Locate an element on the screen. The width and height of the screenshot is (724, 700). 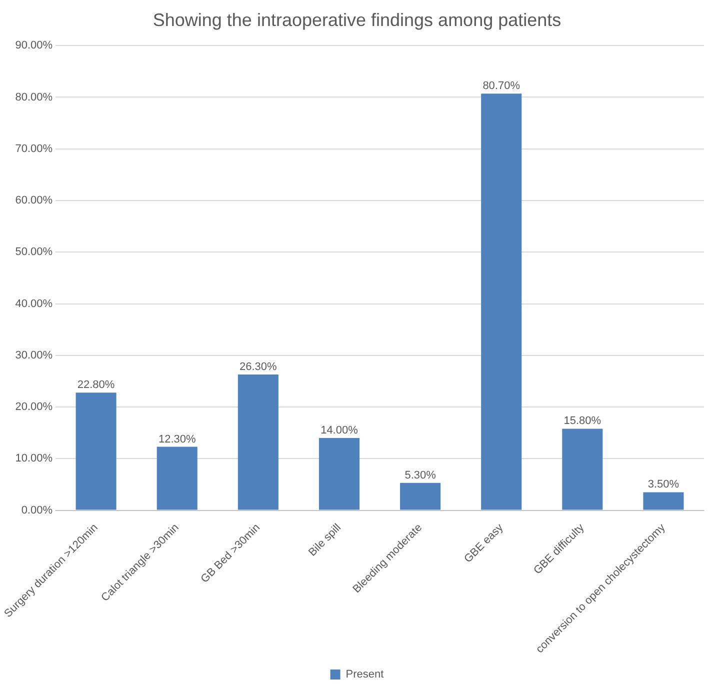
y-tick-label: 50.00% is located at coordinates (34, 252).